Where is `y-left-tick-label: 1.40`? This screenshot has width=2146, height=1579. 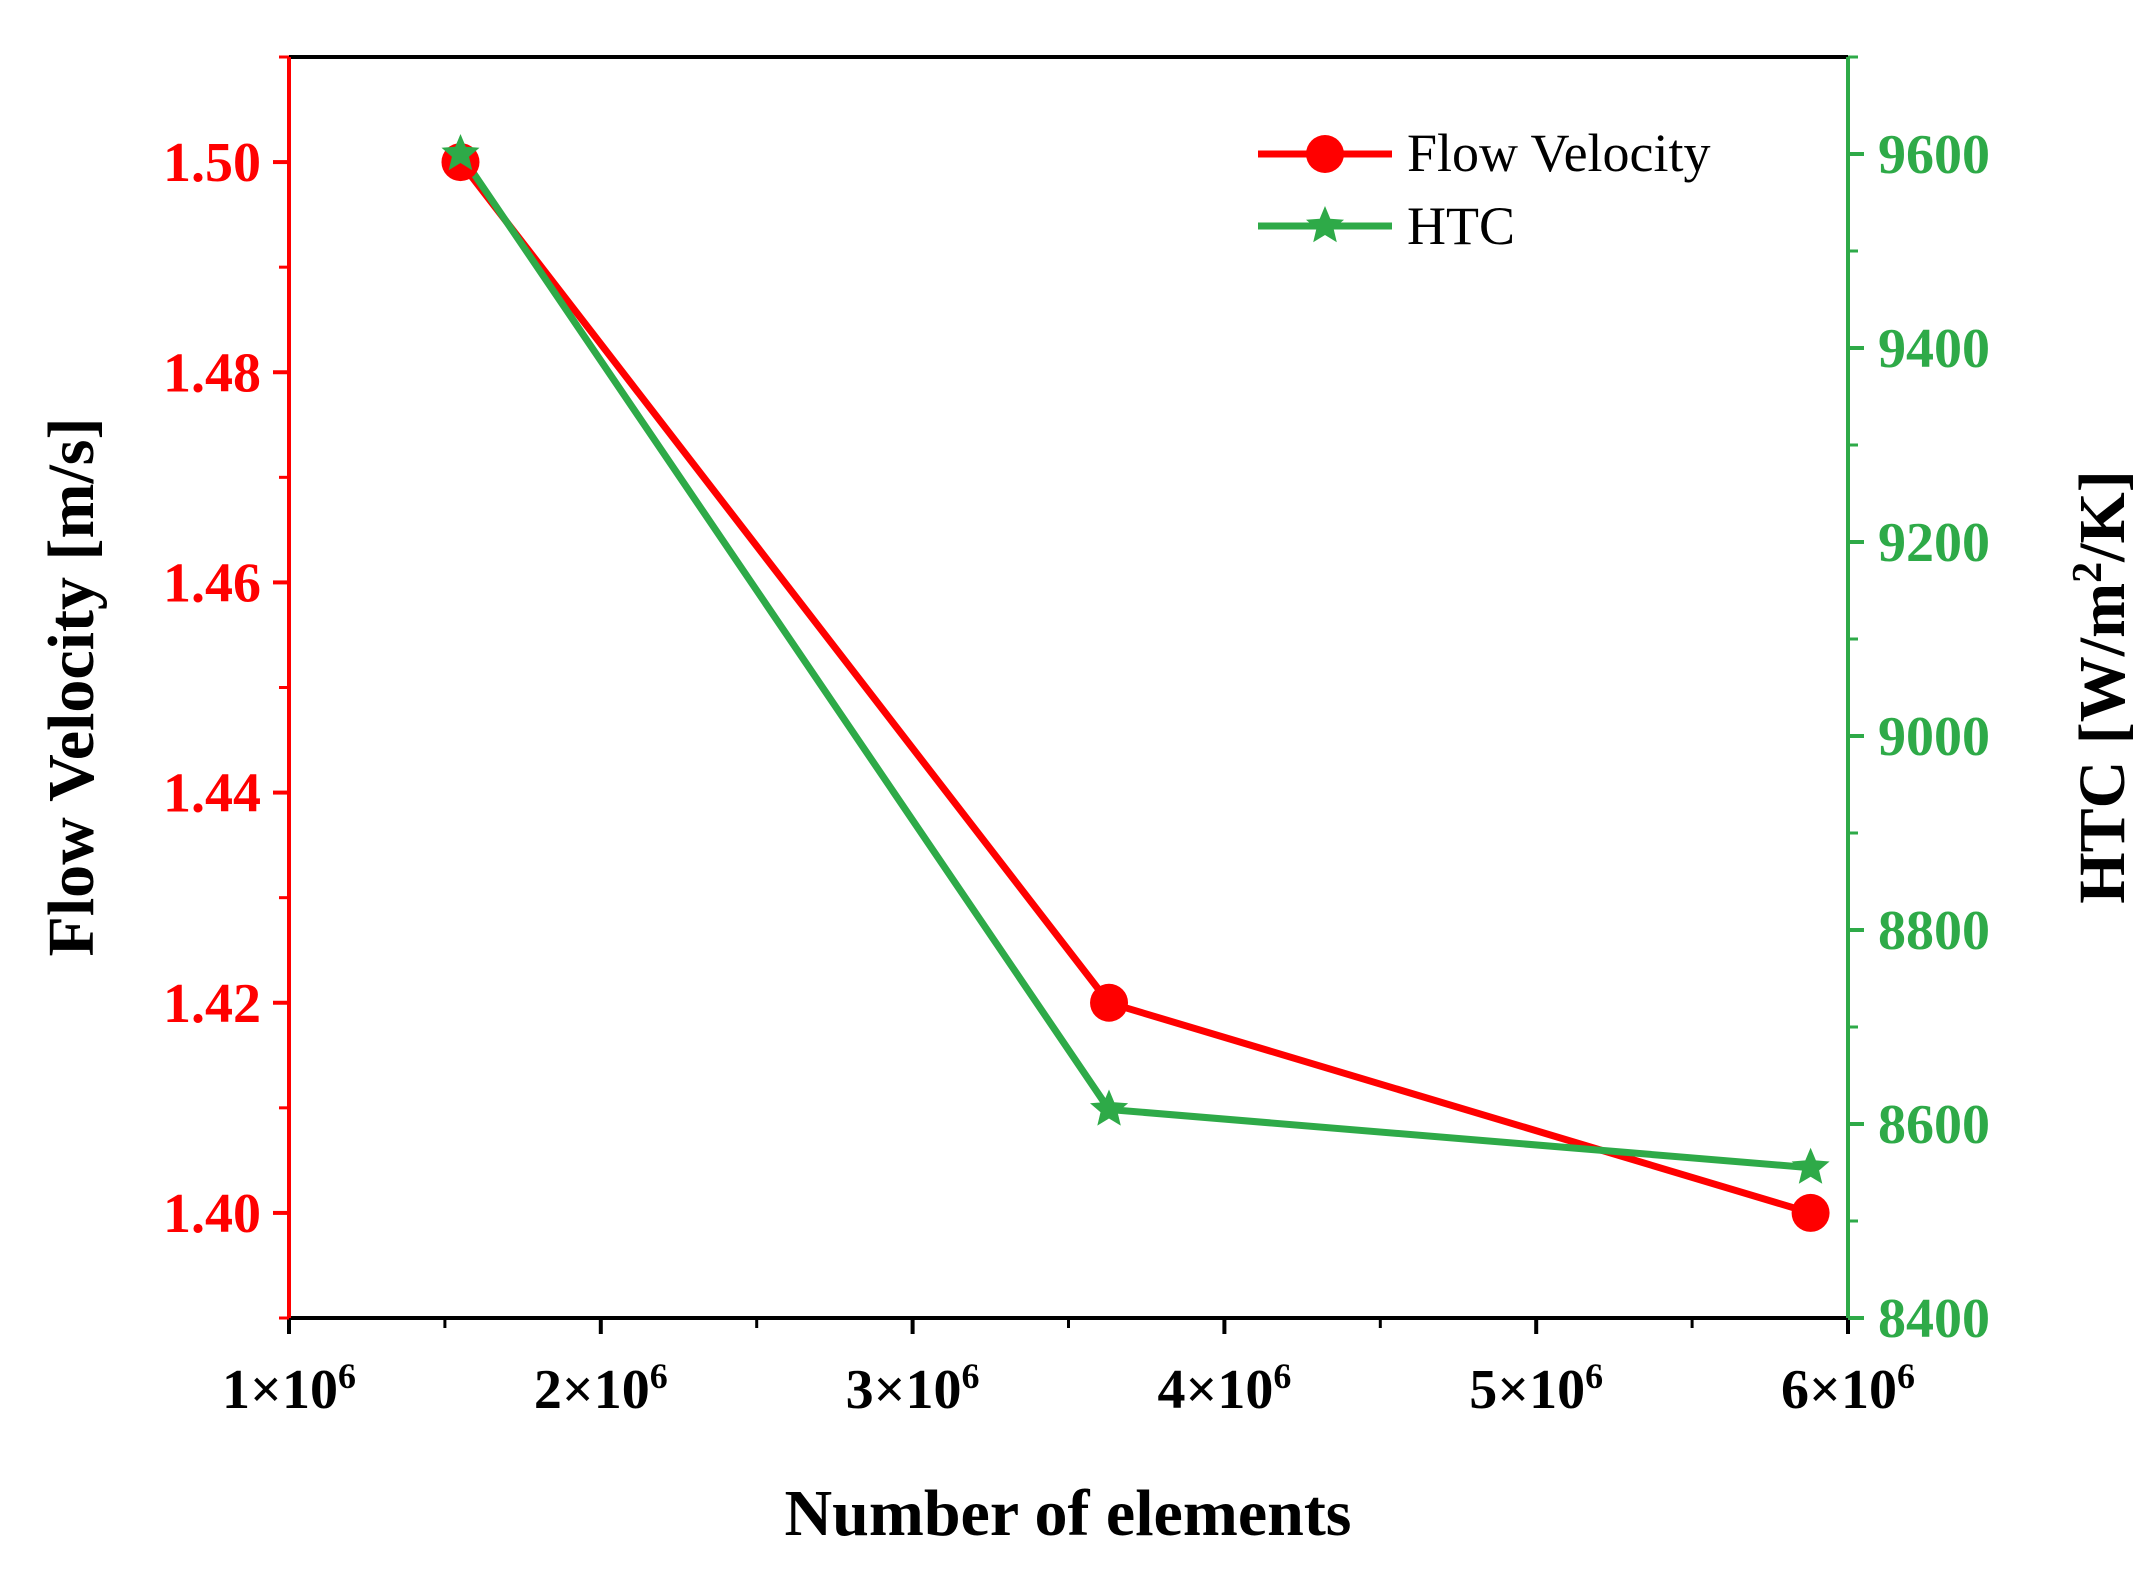
y-left-tick-label: 1.40 is located at coordinates (212, 1214).